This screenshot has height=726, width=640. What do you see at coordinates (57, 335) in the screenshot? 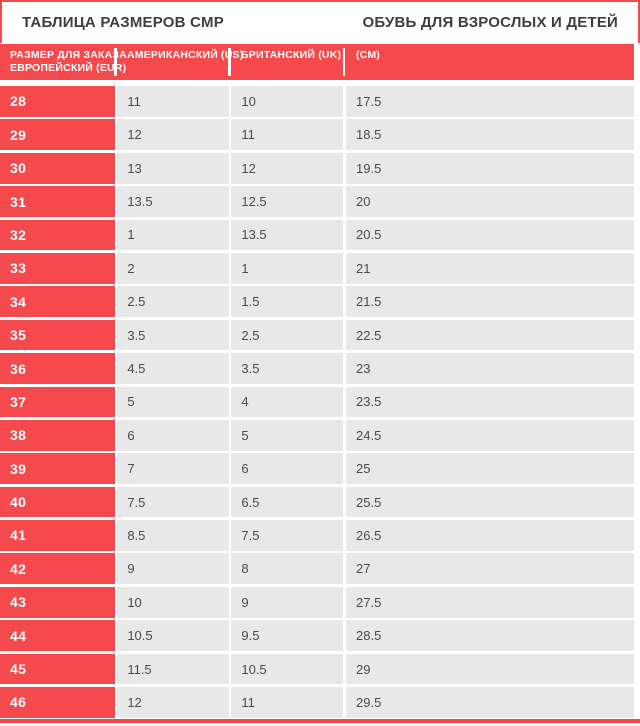
I see `eur-size-cell: 35` at bounding box center [57, 335].